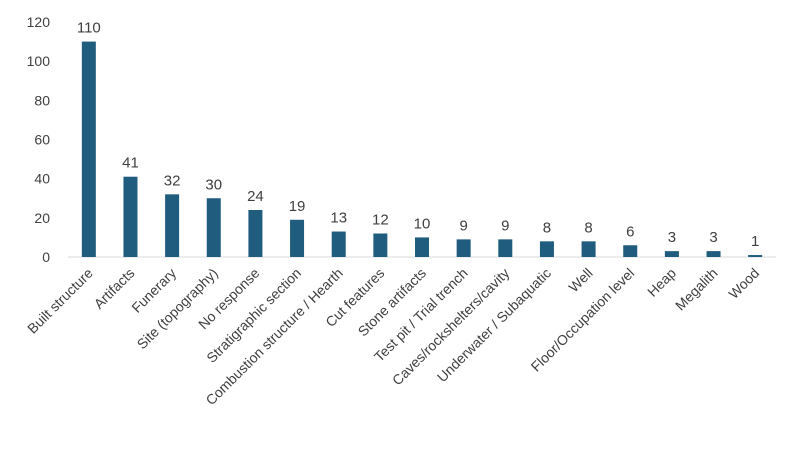 Image resolution: width=799 pixels, height=450 pixels. I want to click on data-label: 30, so click(213, 184).